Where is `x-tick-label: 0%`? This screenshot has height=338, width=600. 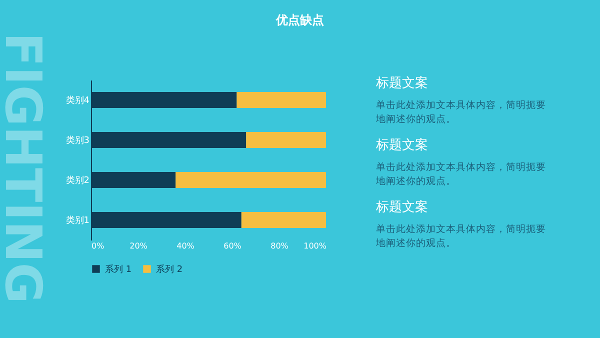 x-tick-label: 0% is located at coordinates (98, 246).